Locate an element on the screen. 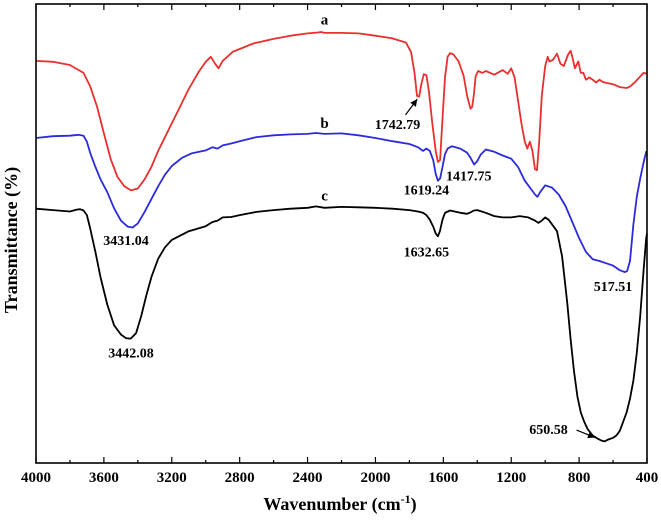 The height and width of the screenshot is (521, 661). x-tick-label-2400: 2400 is located at coordinates (308, 478).